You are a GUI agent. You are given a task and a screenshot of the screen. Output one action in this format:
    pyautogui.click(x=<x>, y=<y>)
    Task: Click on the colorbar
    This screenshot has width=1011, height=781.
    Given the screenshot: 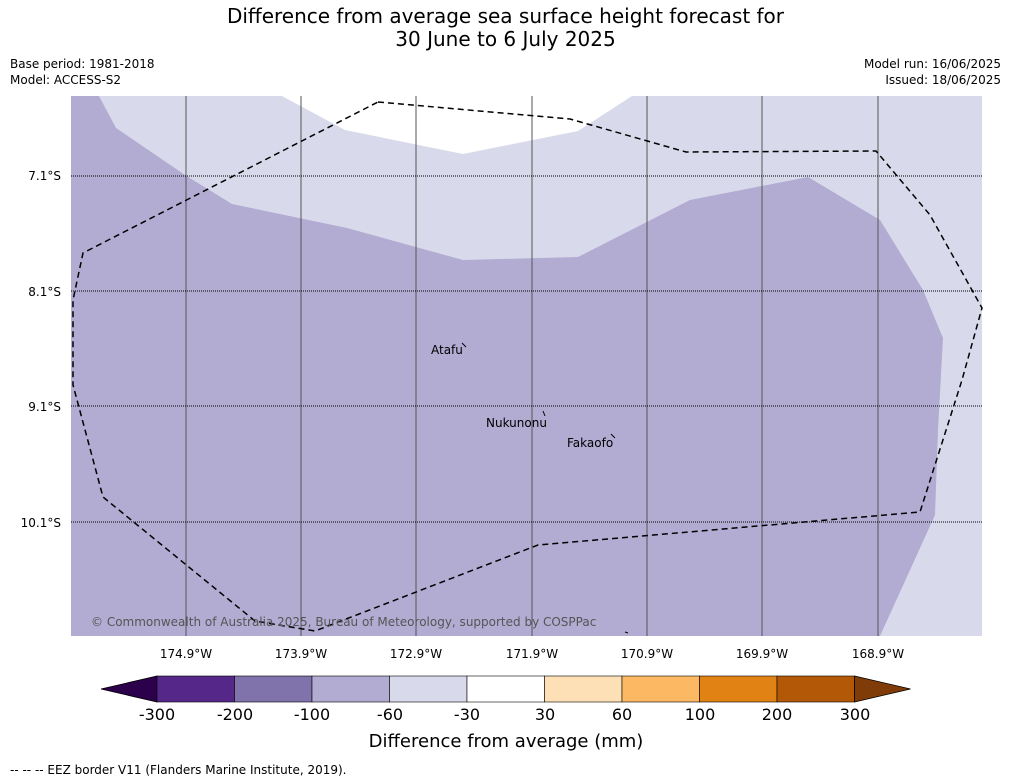 What is the action you would take?
    pyautogui.click(x=505, y=689)
    